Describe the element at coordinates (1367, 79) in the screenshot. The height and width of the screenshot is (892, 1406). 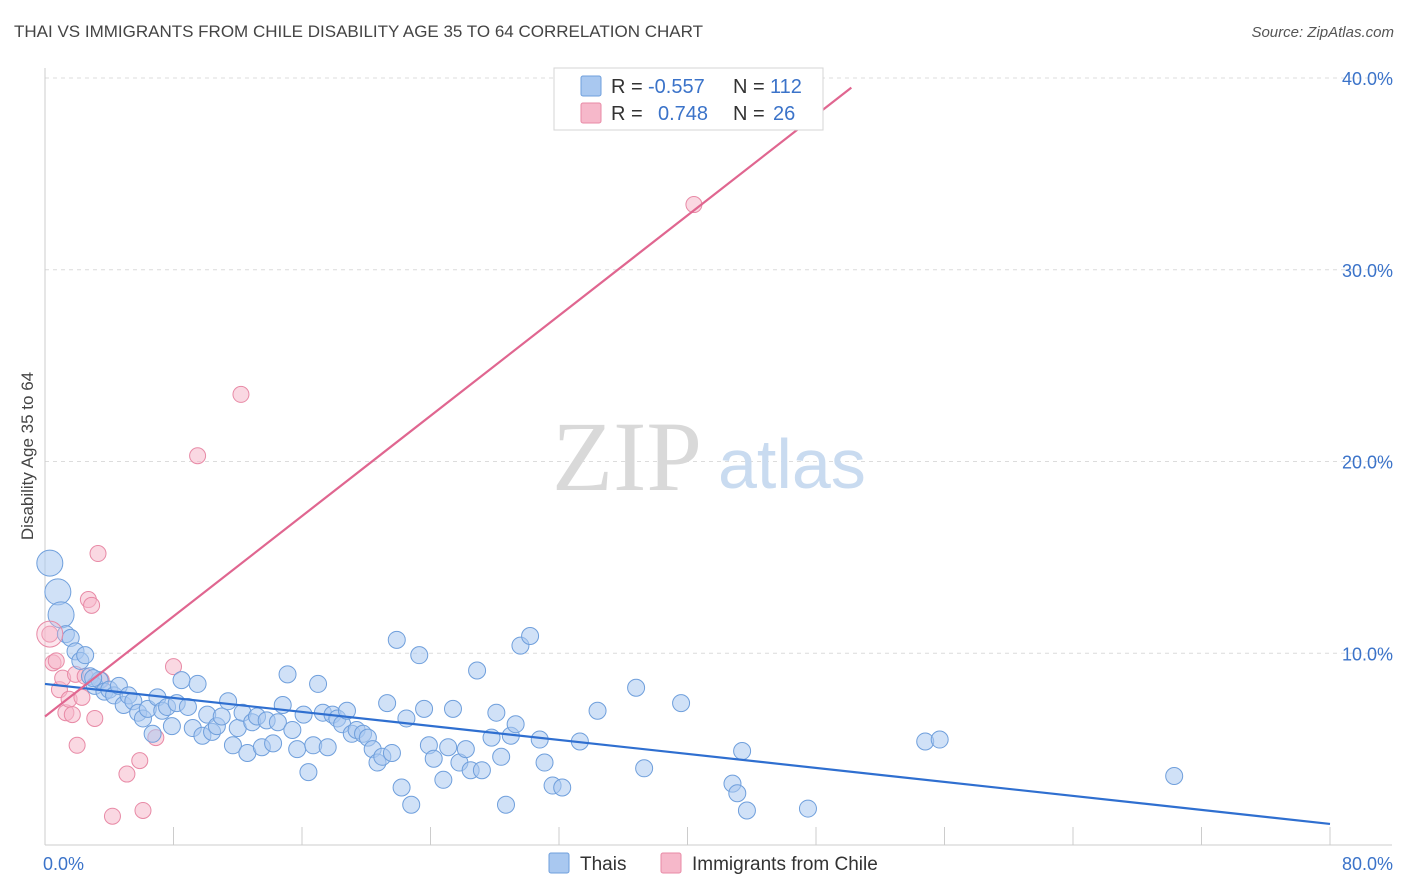
I see `y-tick-label-3: 40.0%` at that location.